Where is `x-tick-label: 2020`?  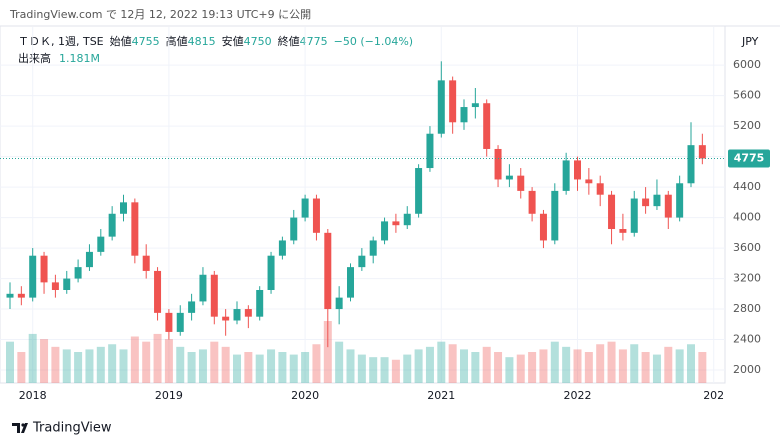
x-tick-label: 2020 is located at coordinates (305, 395).